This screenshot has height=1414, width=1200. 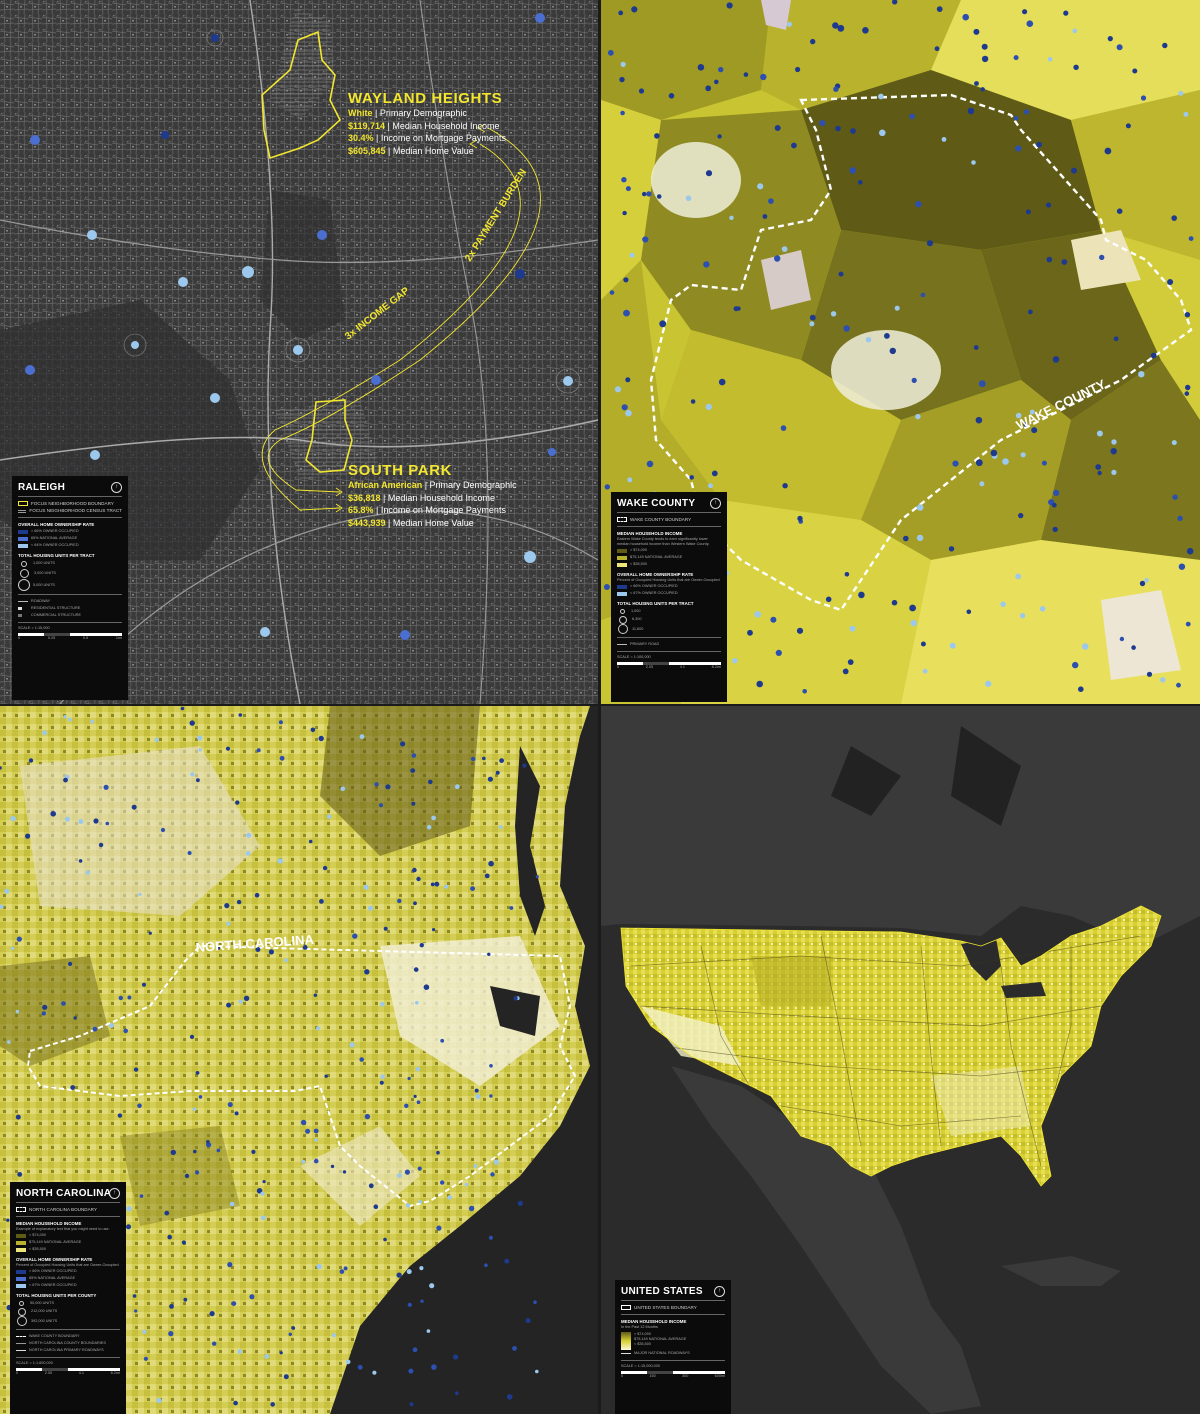 I want to click on scale-bar, so click(x=68, y=1369).